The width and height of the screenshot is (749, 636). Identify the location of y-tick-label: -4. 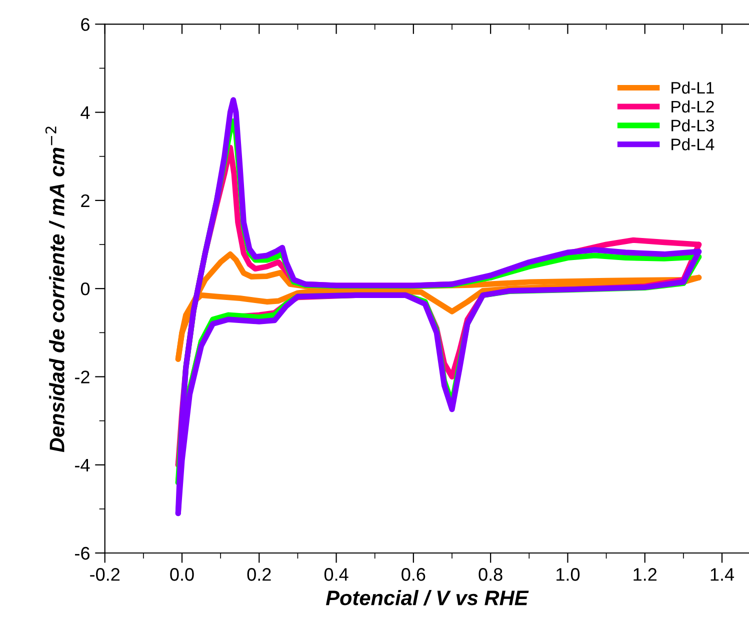
(82, 465).